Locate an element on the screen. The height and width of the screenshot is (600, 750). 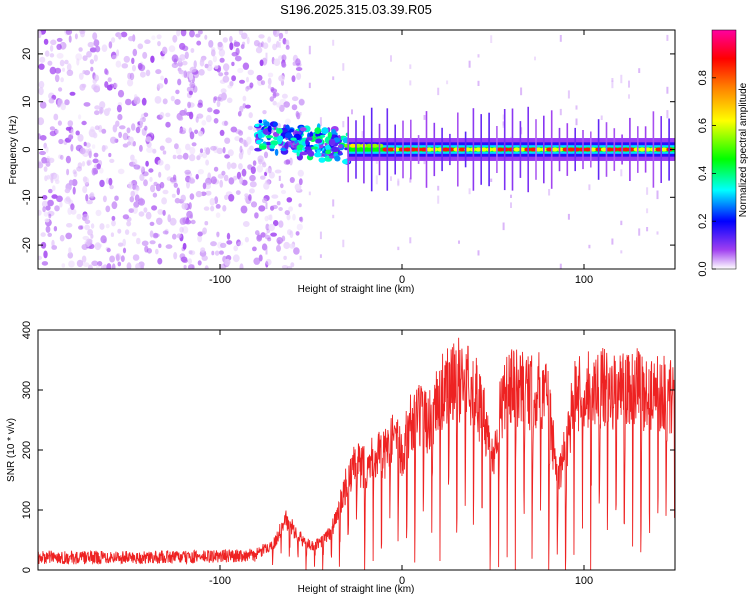
y-tick-label: 10 is located at coordinates (27, 102).